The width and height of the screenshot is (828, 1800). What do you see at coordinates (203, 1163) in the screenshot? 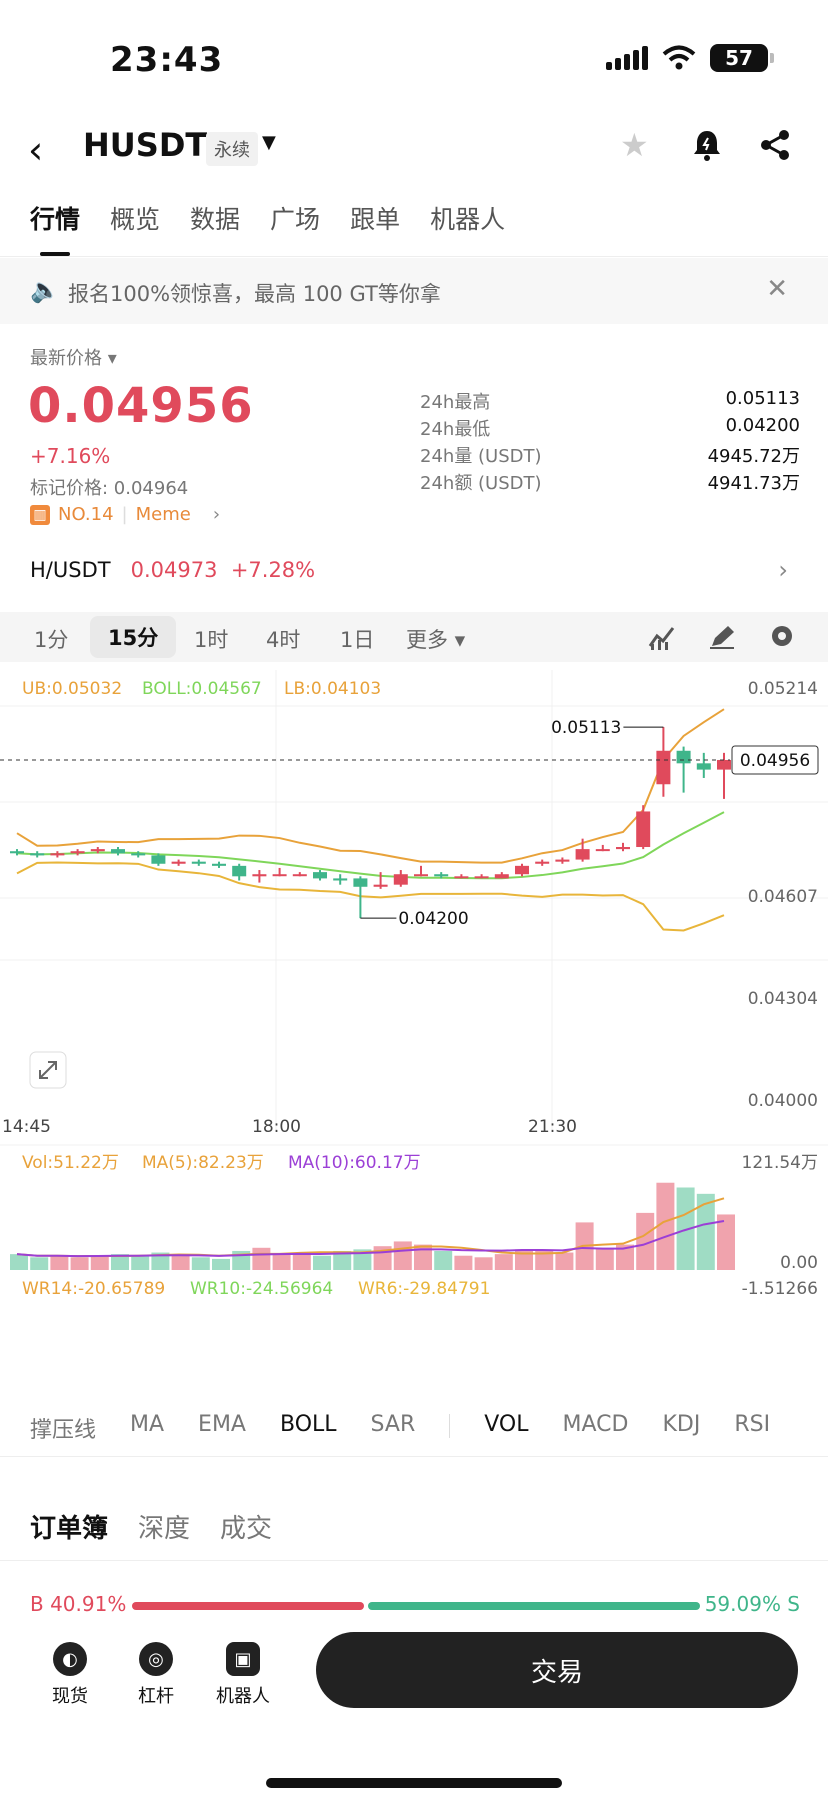
I see `vol-ma5-label: MA(5):82.23万` at bounding box center [203, 1163].